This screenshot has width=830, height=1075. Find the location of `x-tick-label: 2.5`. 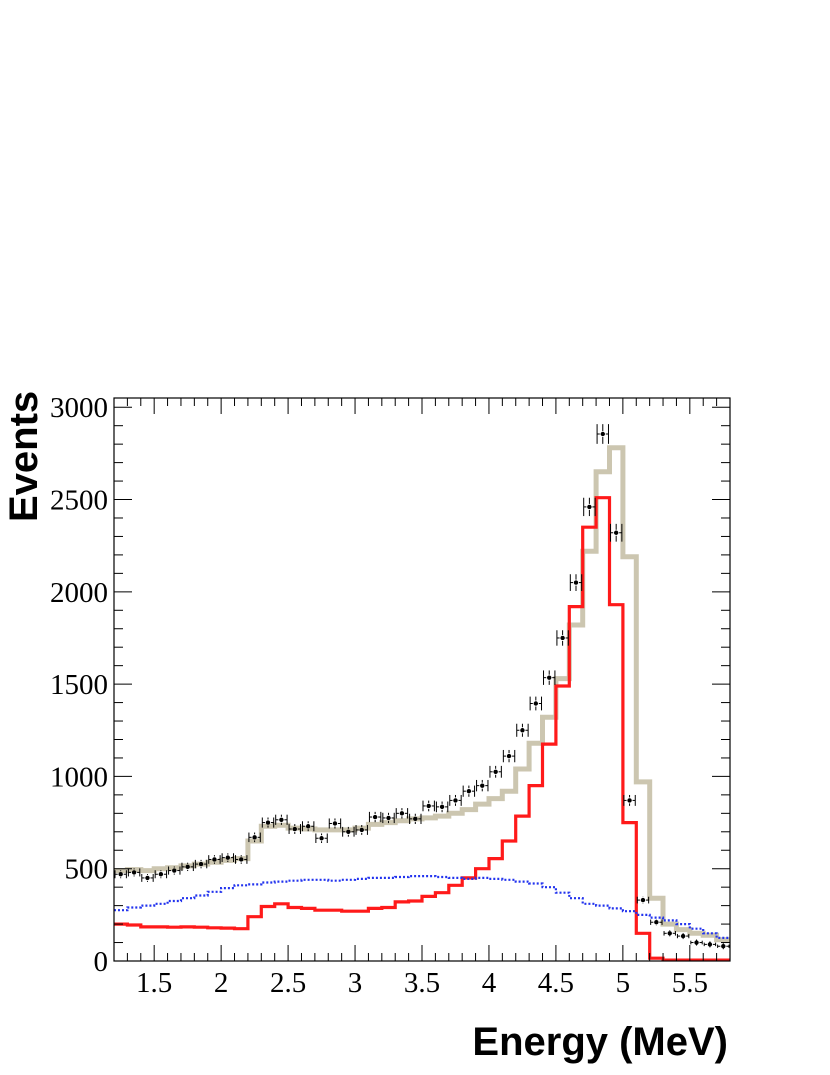

x-tick-label: 2.5 is located at coordinates (288, 983).